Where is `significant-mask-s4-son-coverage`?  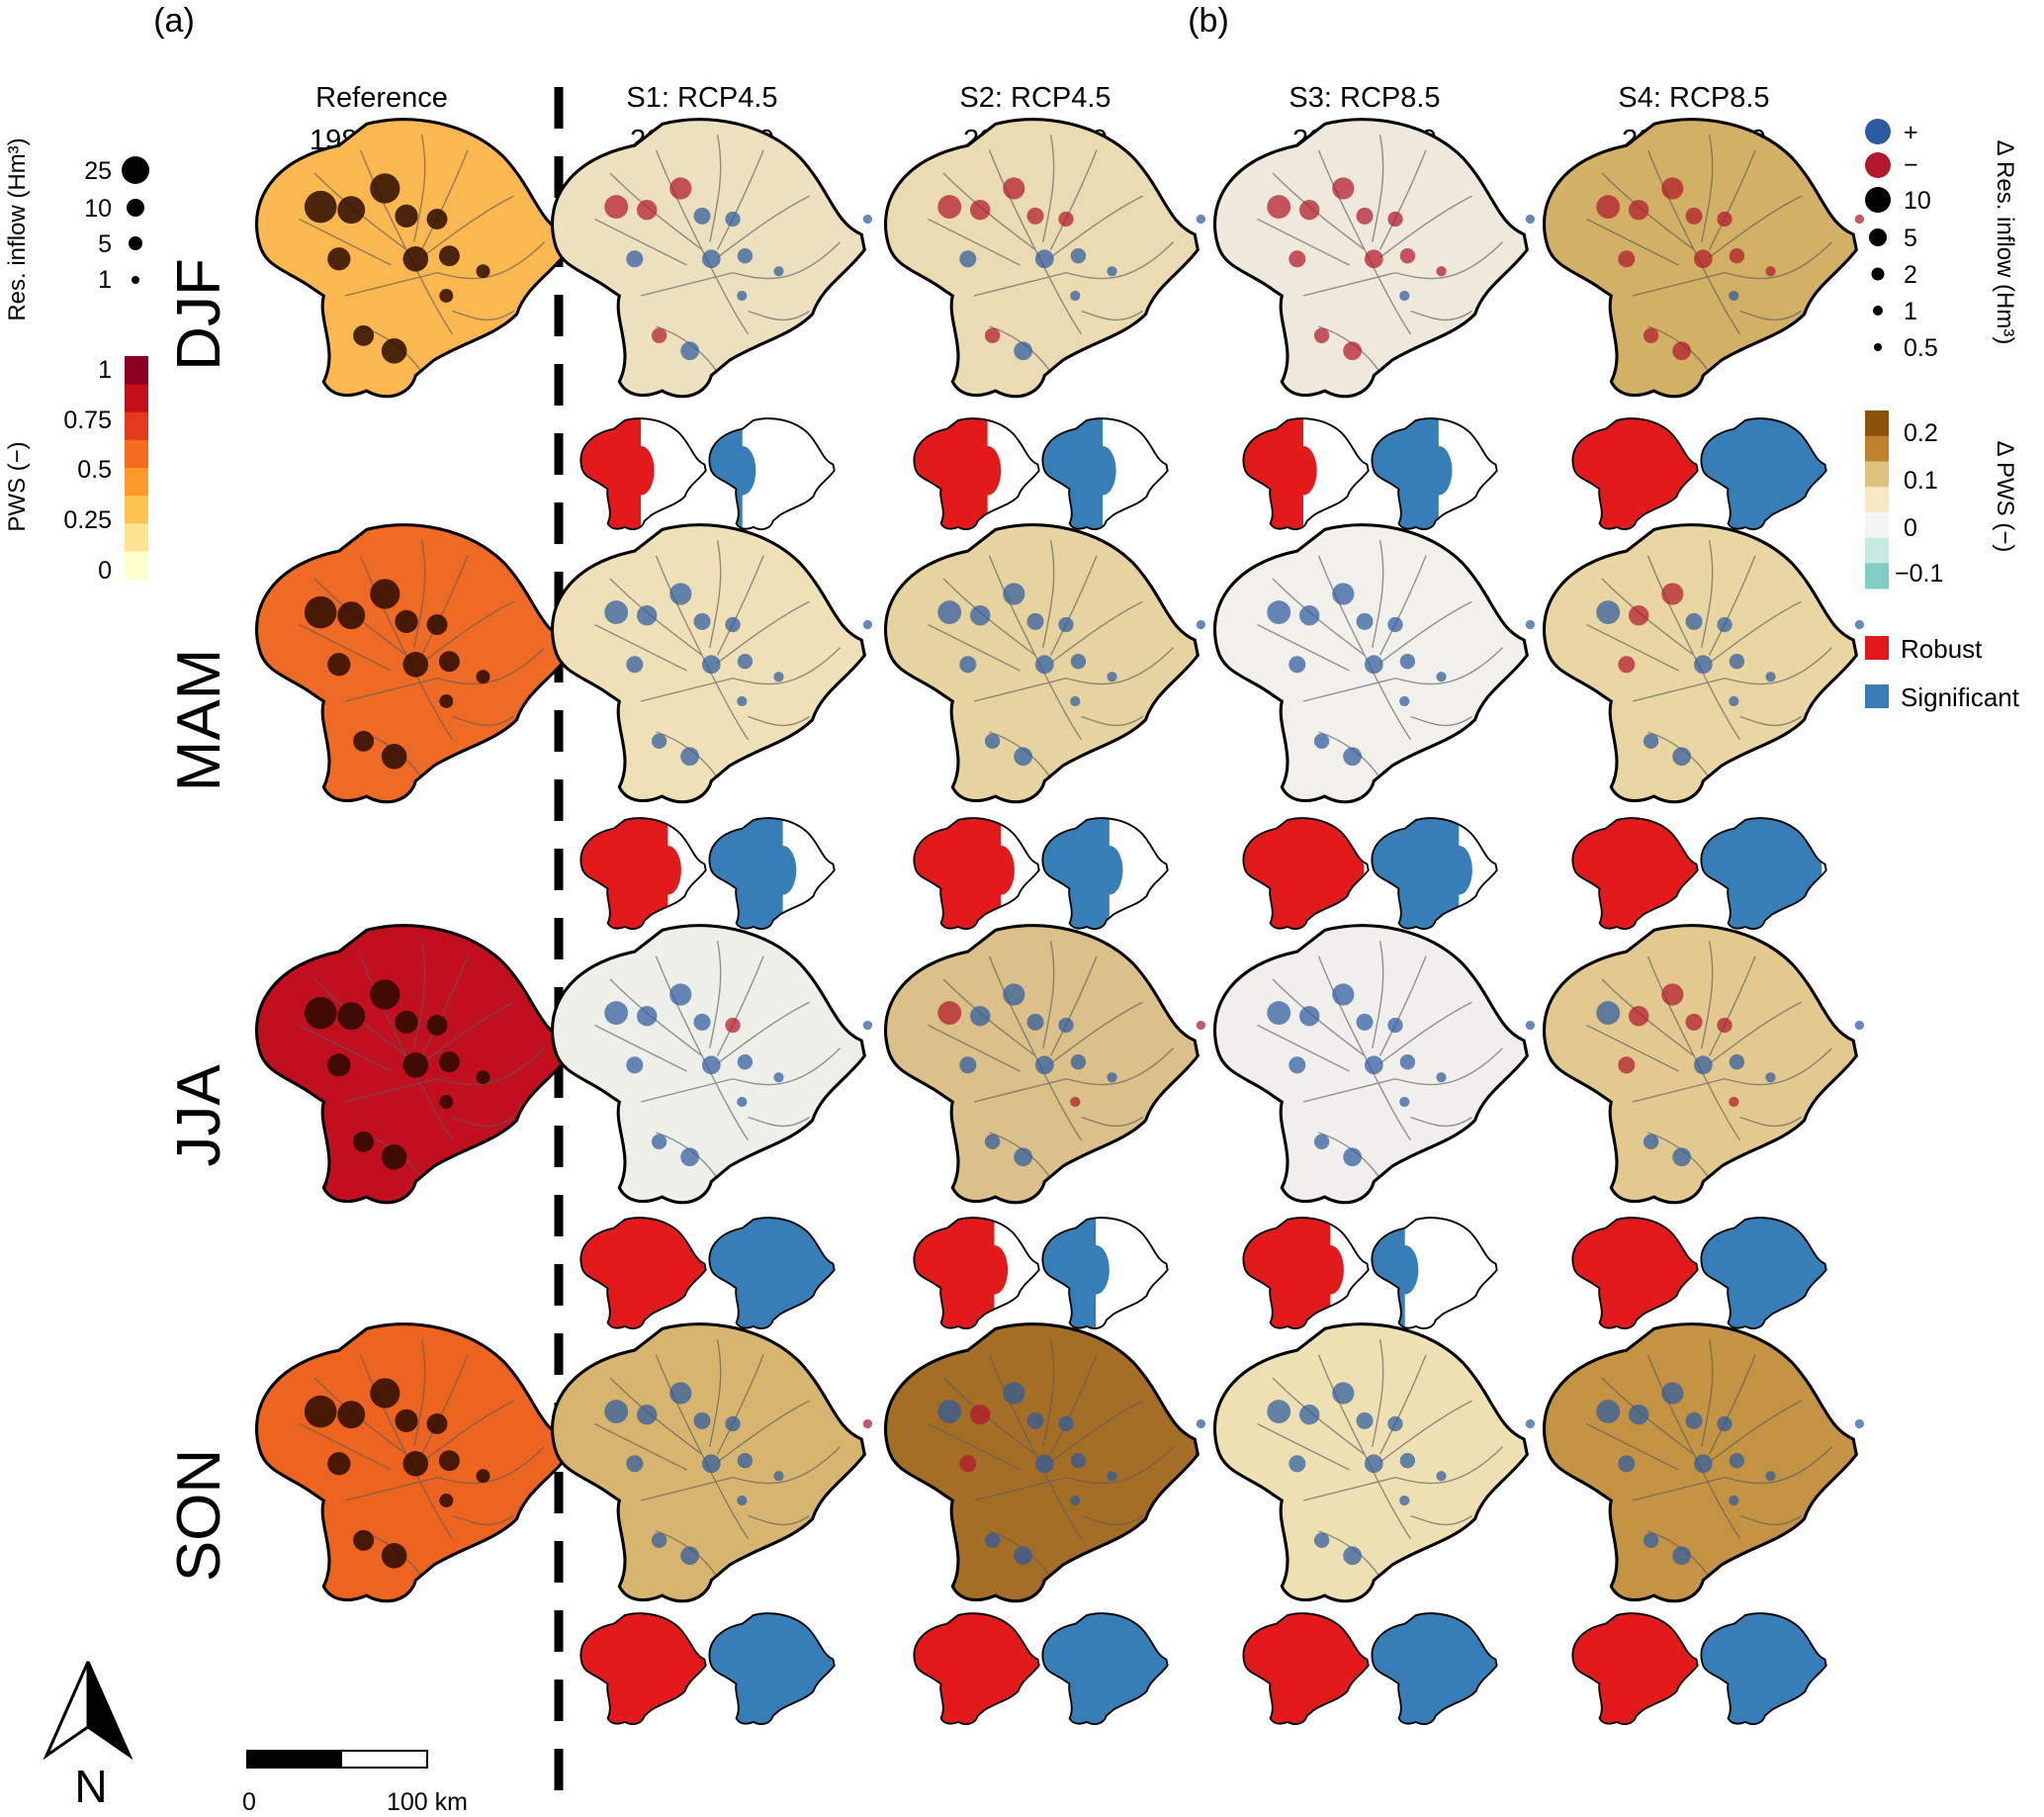 significant-mask-s4-son-coverage is located at coordinates (1763, 1669).